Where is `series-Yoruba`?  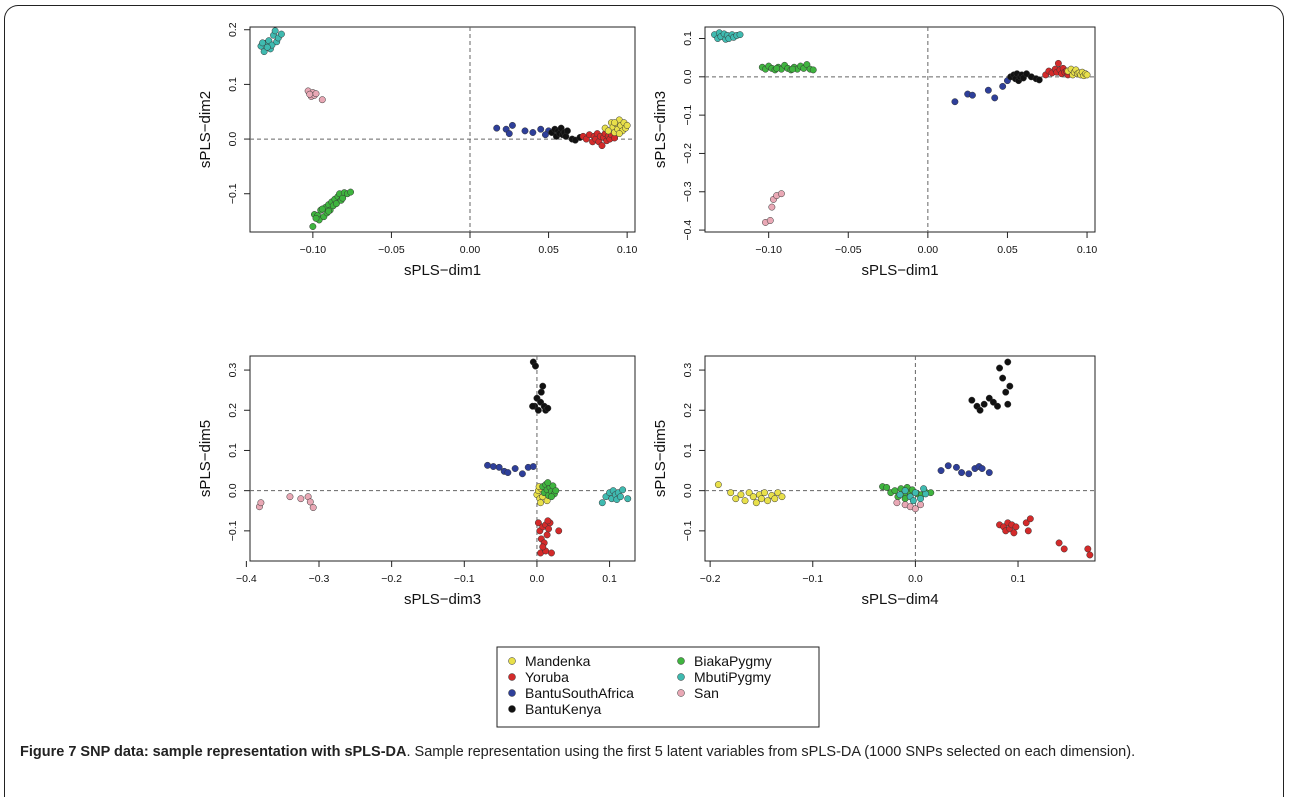
series-Yoruba is located at coordinates (548, 537).